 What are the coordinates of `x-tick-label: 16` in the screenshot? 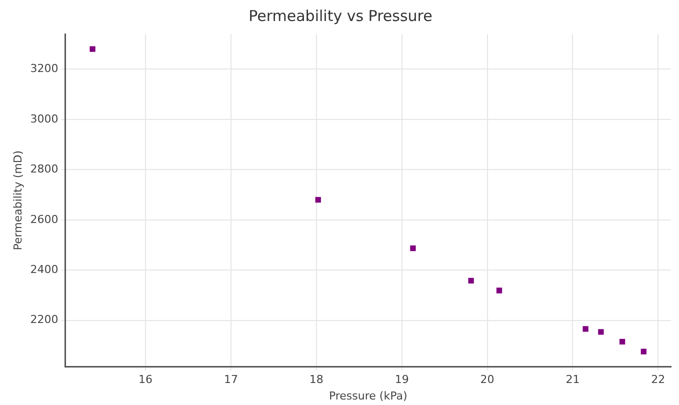 It's located at (145, 379).